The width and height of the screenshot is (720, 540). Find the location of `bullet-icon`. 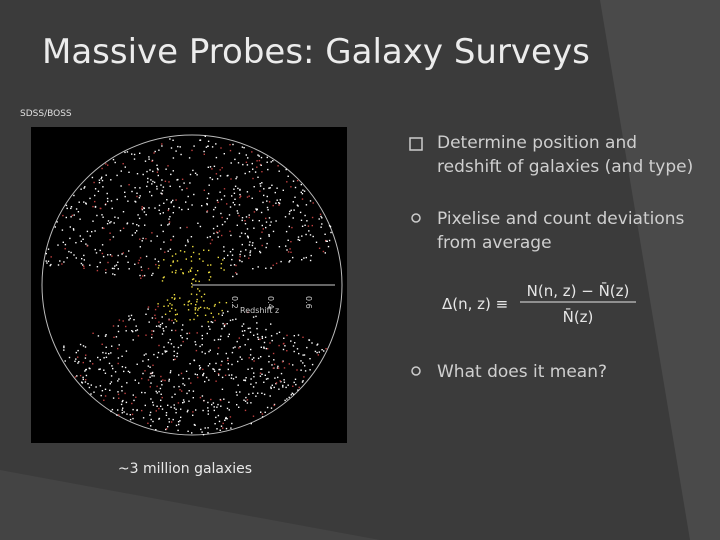

bullet-icon is located at coordinates (416, 371).